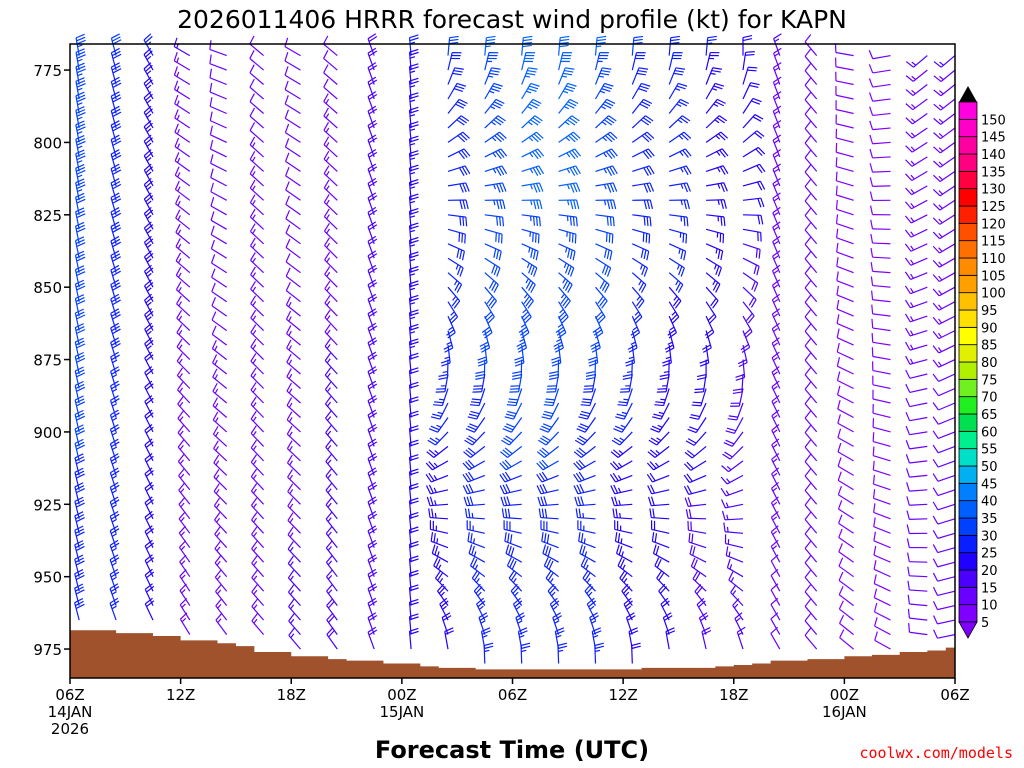  I want to click on x-tick-label: 06Z, so click(512, 695).